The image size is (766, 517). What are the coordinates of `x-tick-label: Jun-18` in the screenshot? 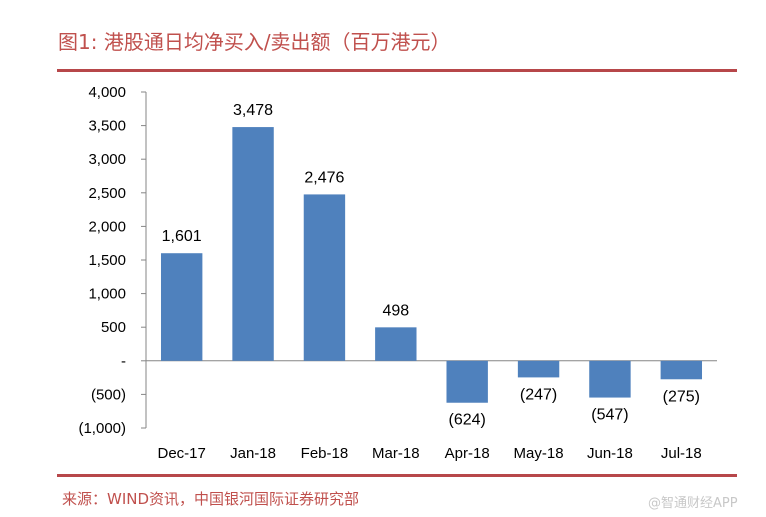 It's located at (610, 453).